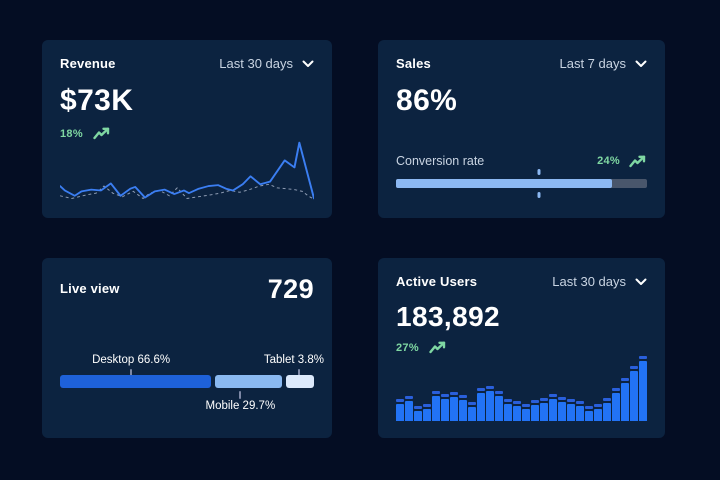 The height and width of the screenshot is (480, 720). What do you see at coordinates (413, 63) in the screenshot?
I see `sales-title: Sales` at bounding box center [413, 63].